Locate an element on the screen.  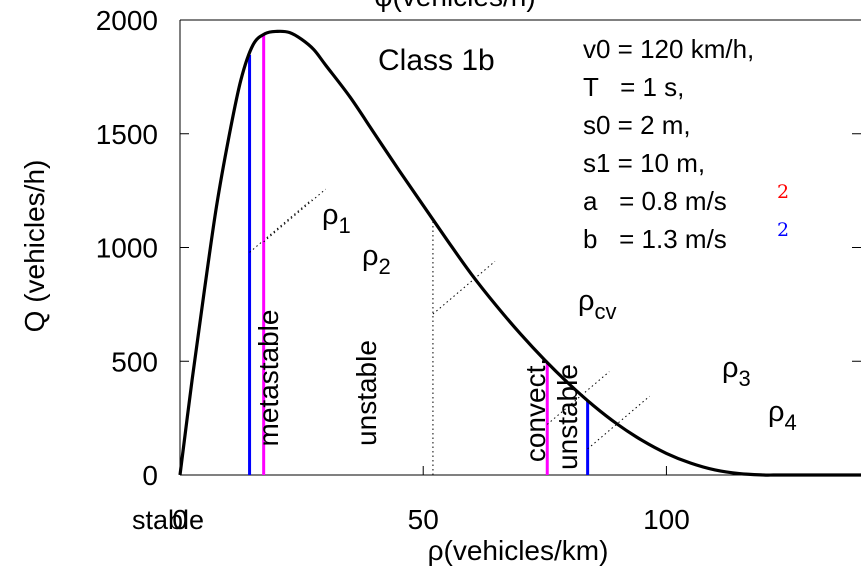
y-tick-label: 1000 is located at coordinates (127, 248).